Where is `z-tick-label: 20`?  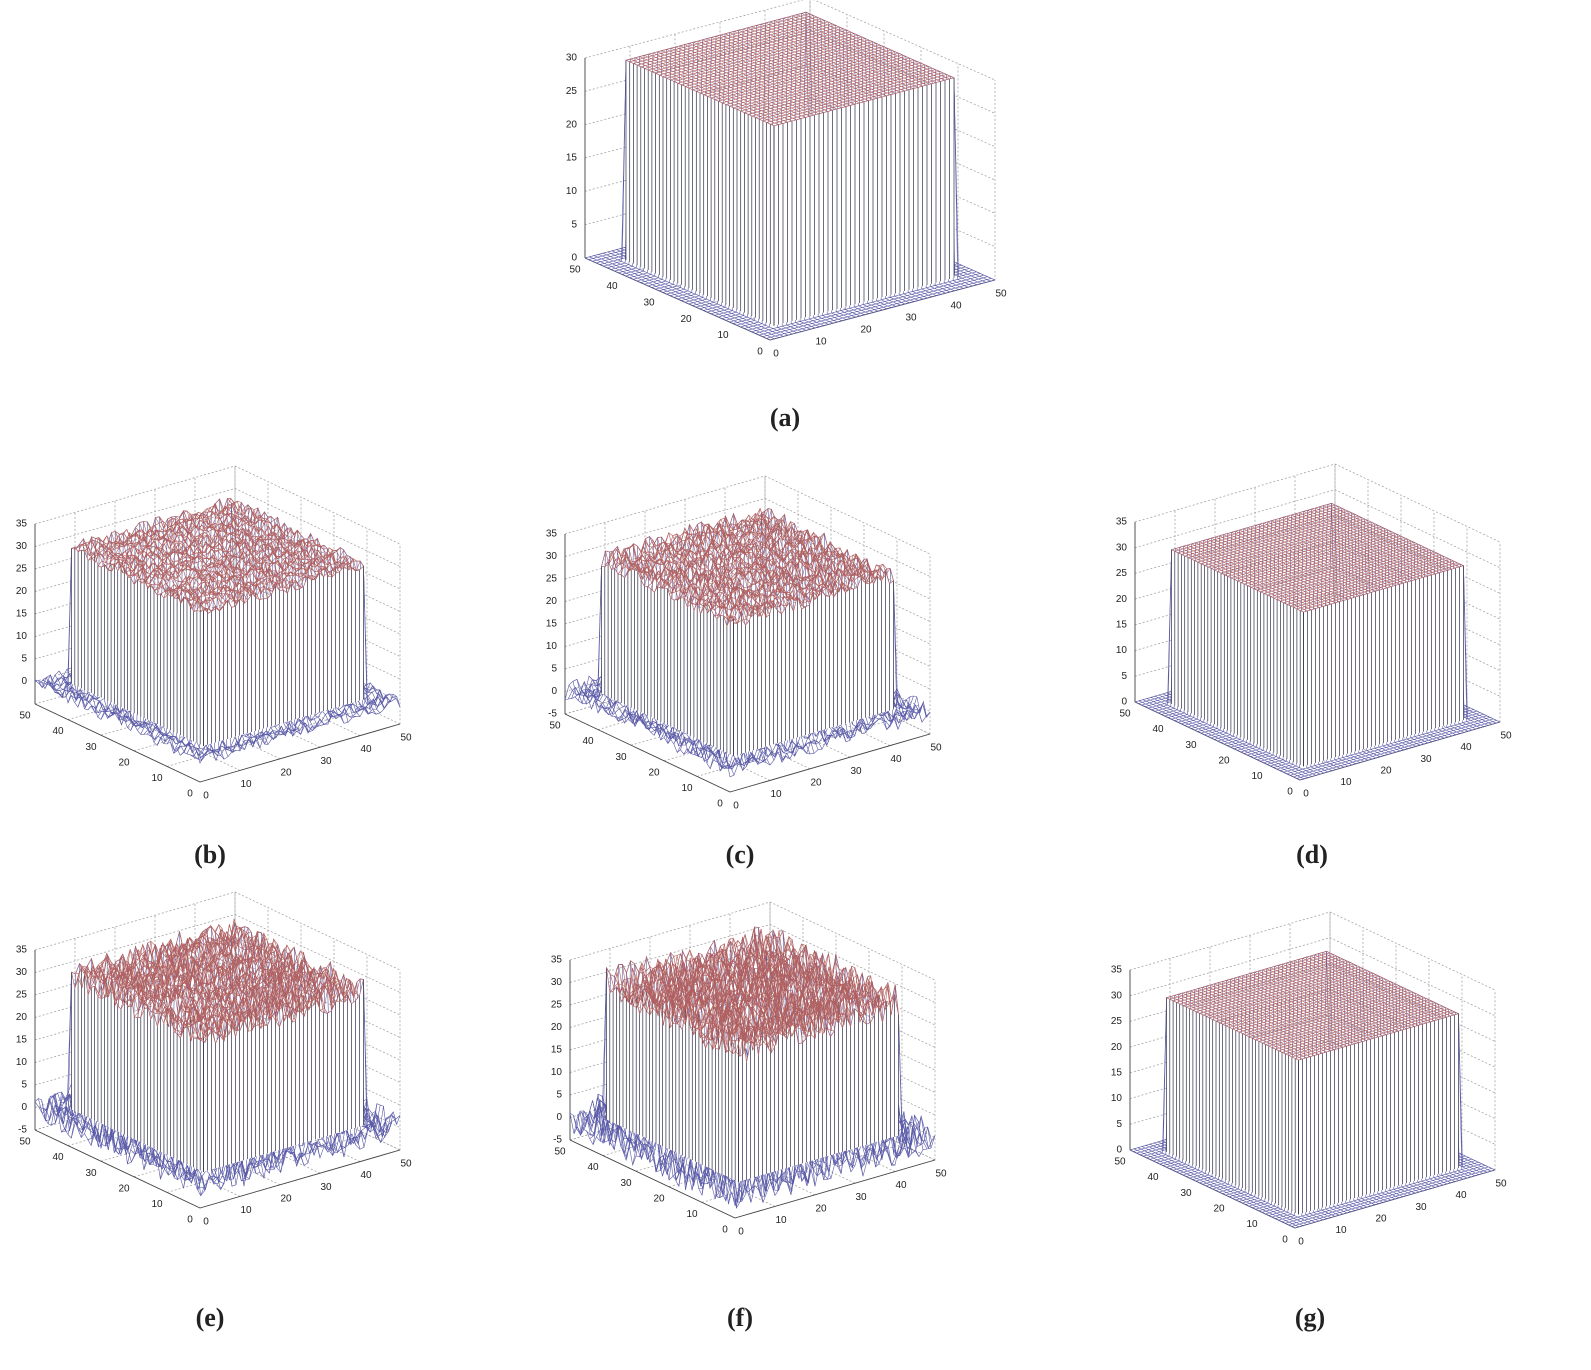
z-tick-label: 20 is located at coordinates (552, 601).